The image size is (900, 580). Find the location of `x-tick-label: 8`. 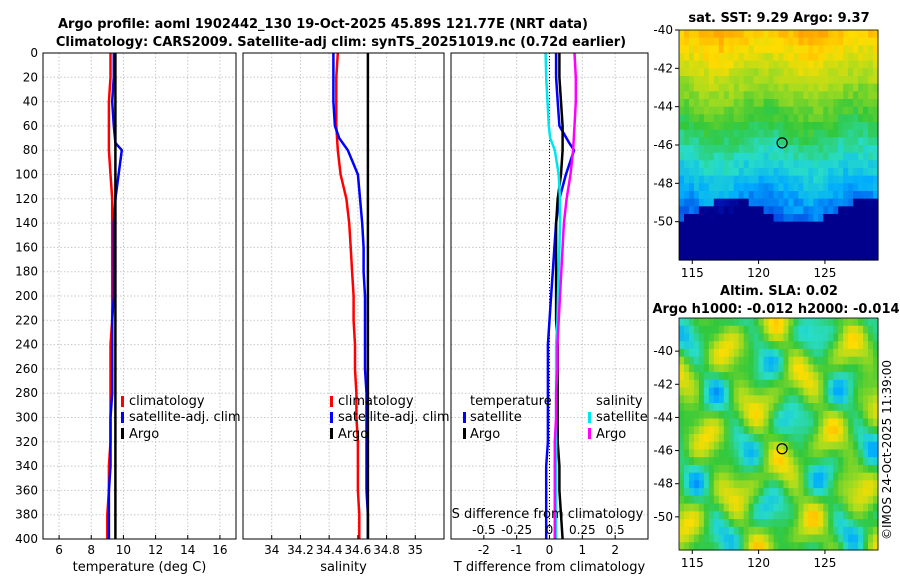

x-tick-label: 8 is located at coordinates (91, 550).